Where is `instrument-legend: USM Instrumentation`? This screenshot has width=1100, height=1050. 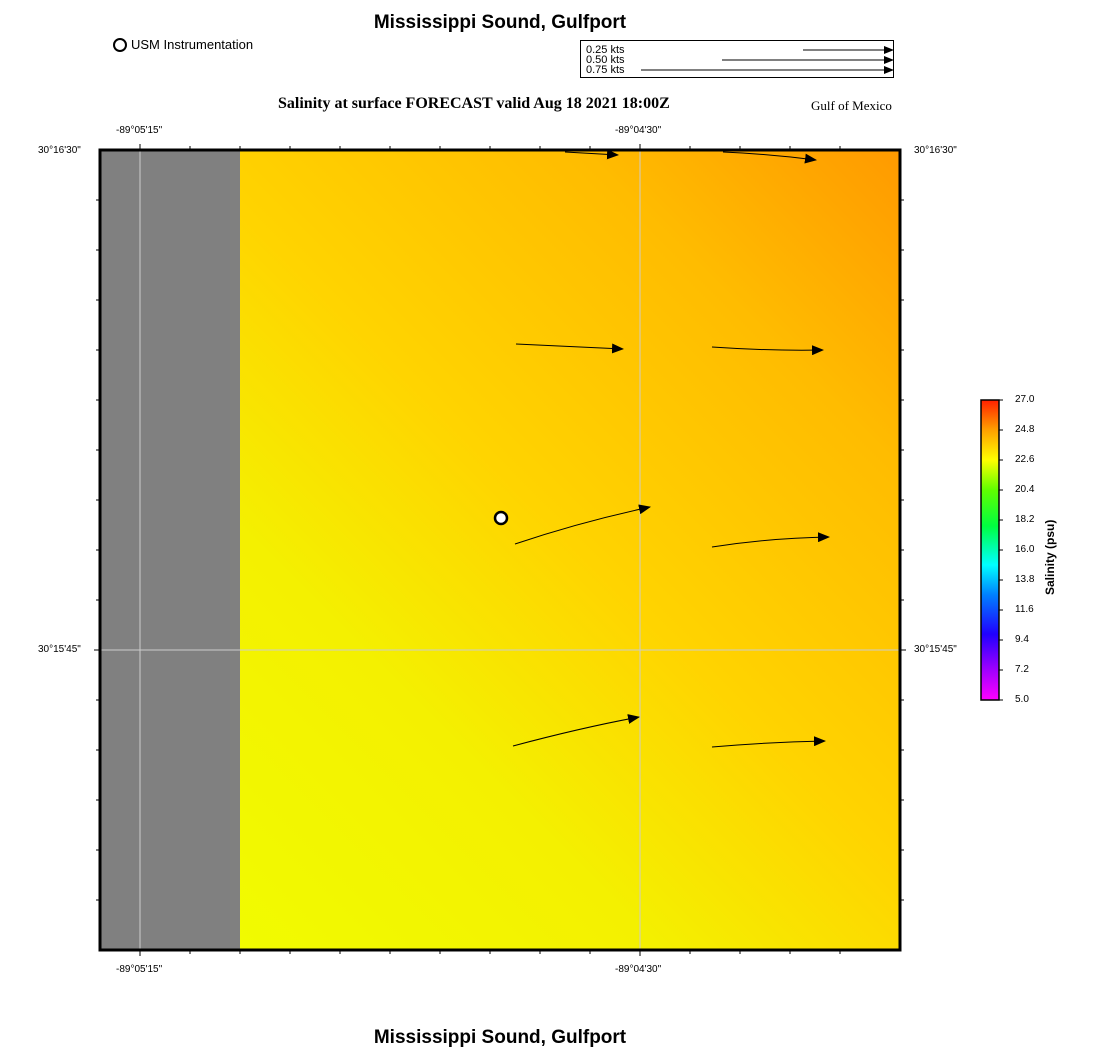 instrument-legend: USM Instrumentation is located at coordinates (183, 44).